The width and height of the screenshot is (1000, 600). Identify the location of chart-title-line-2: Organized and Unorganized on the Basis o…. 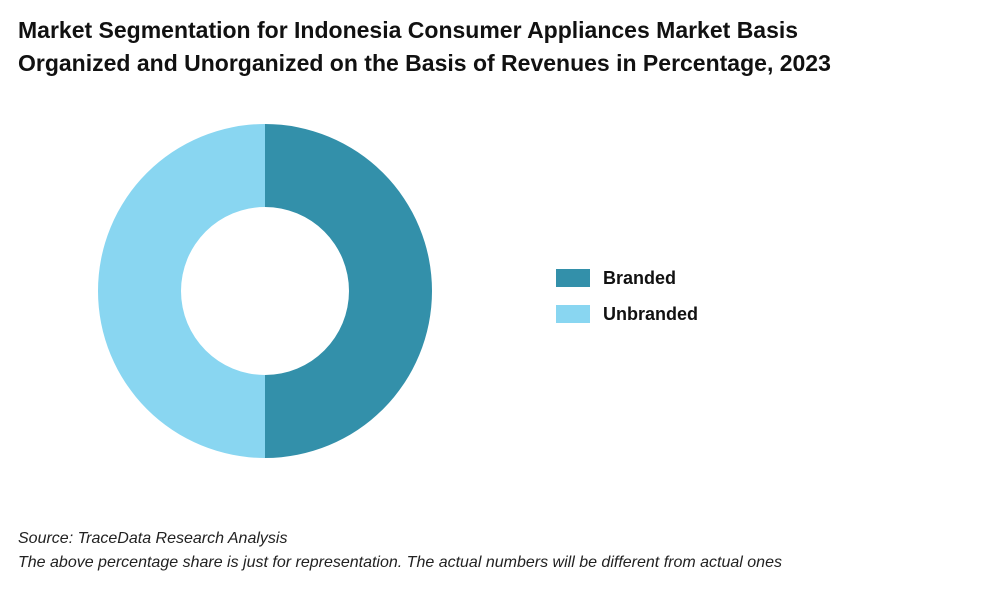
(424, 63).